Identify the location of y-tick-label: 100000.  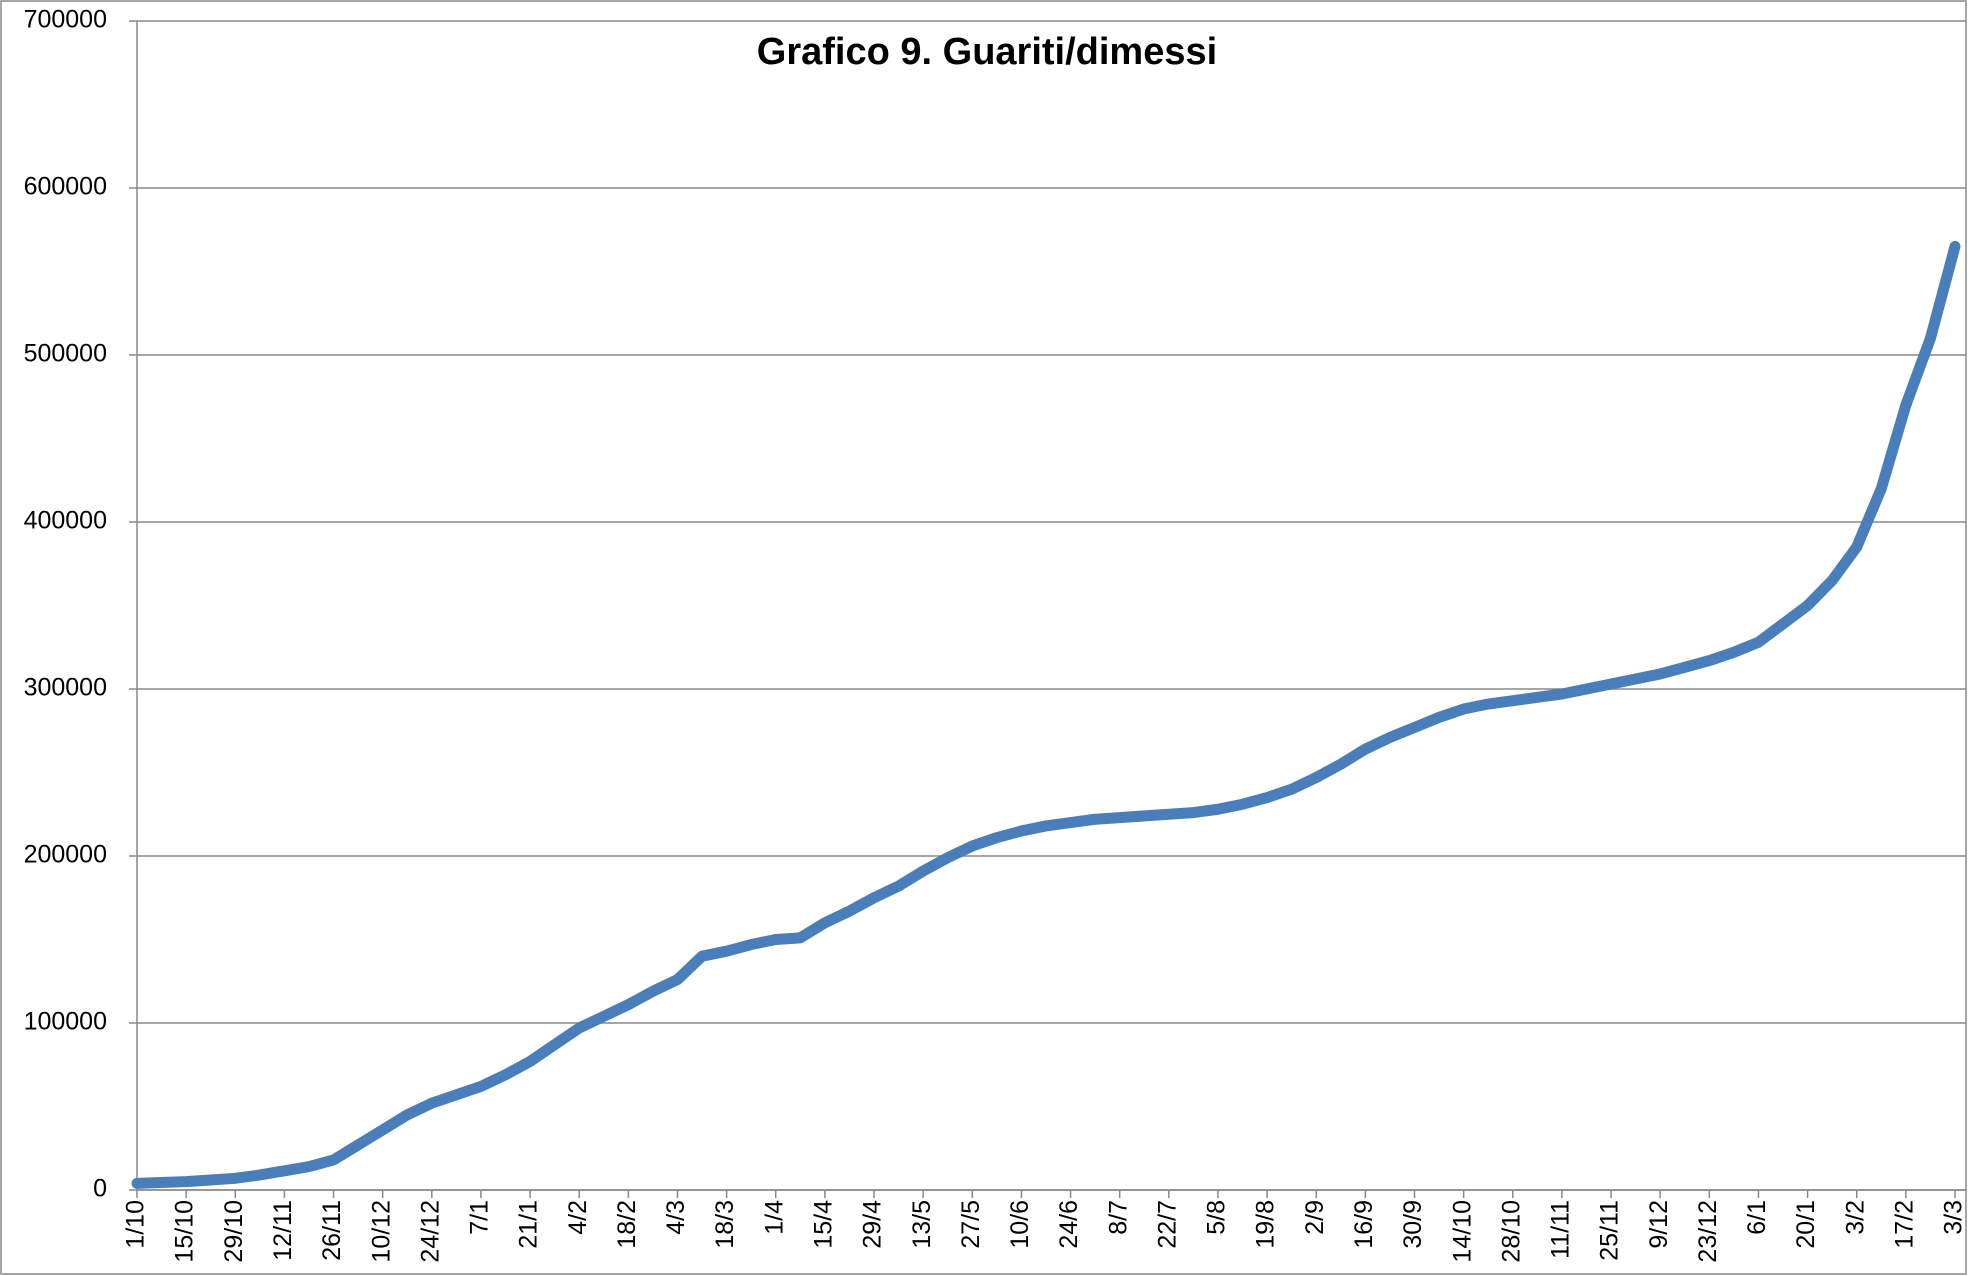
(65, 1022).